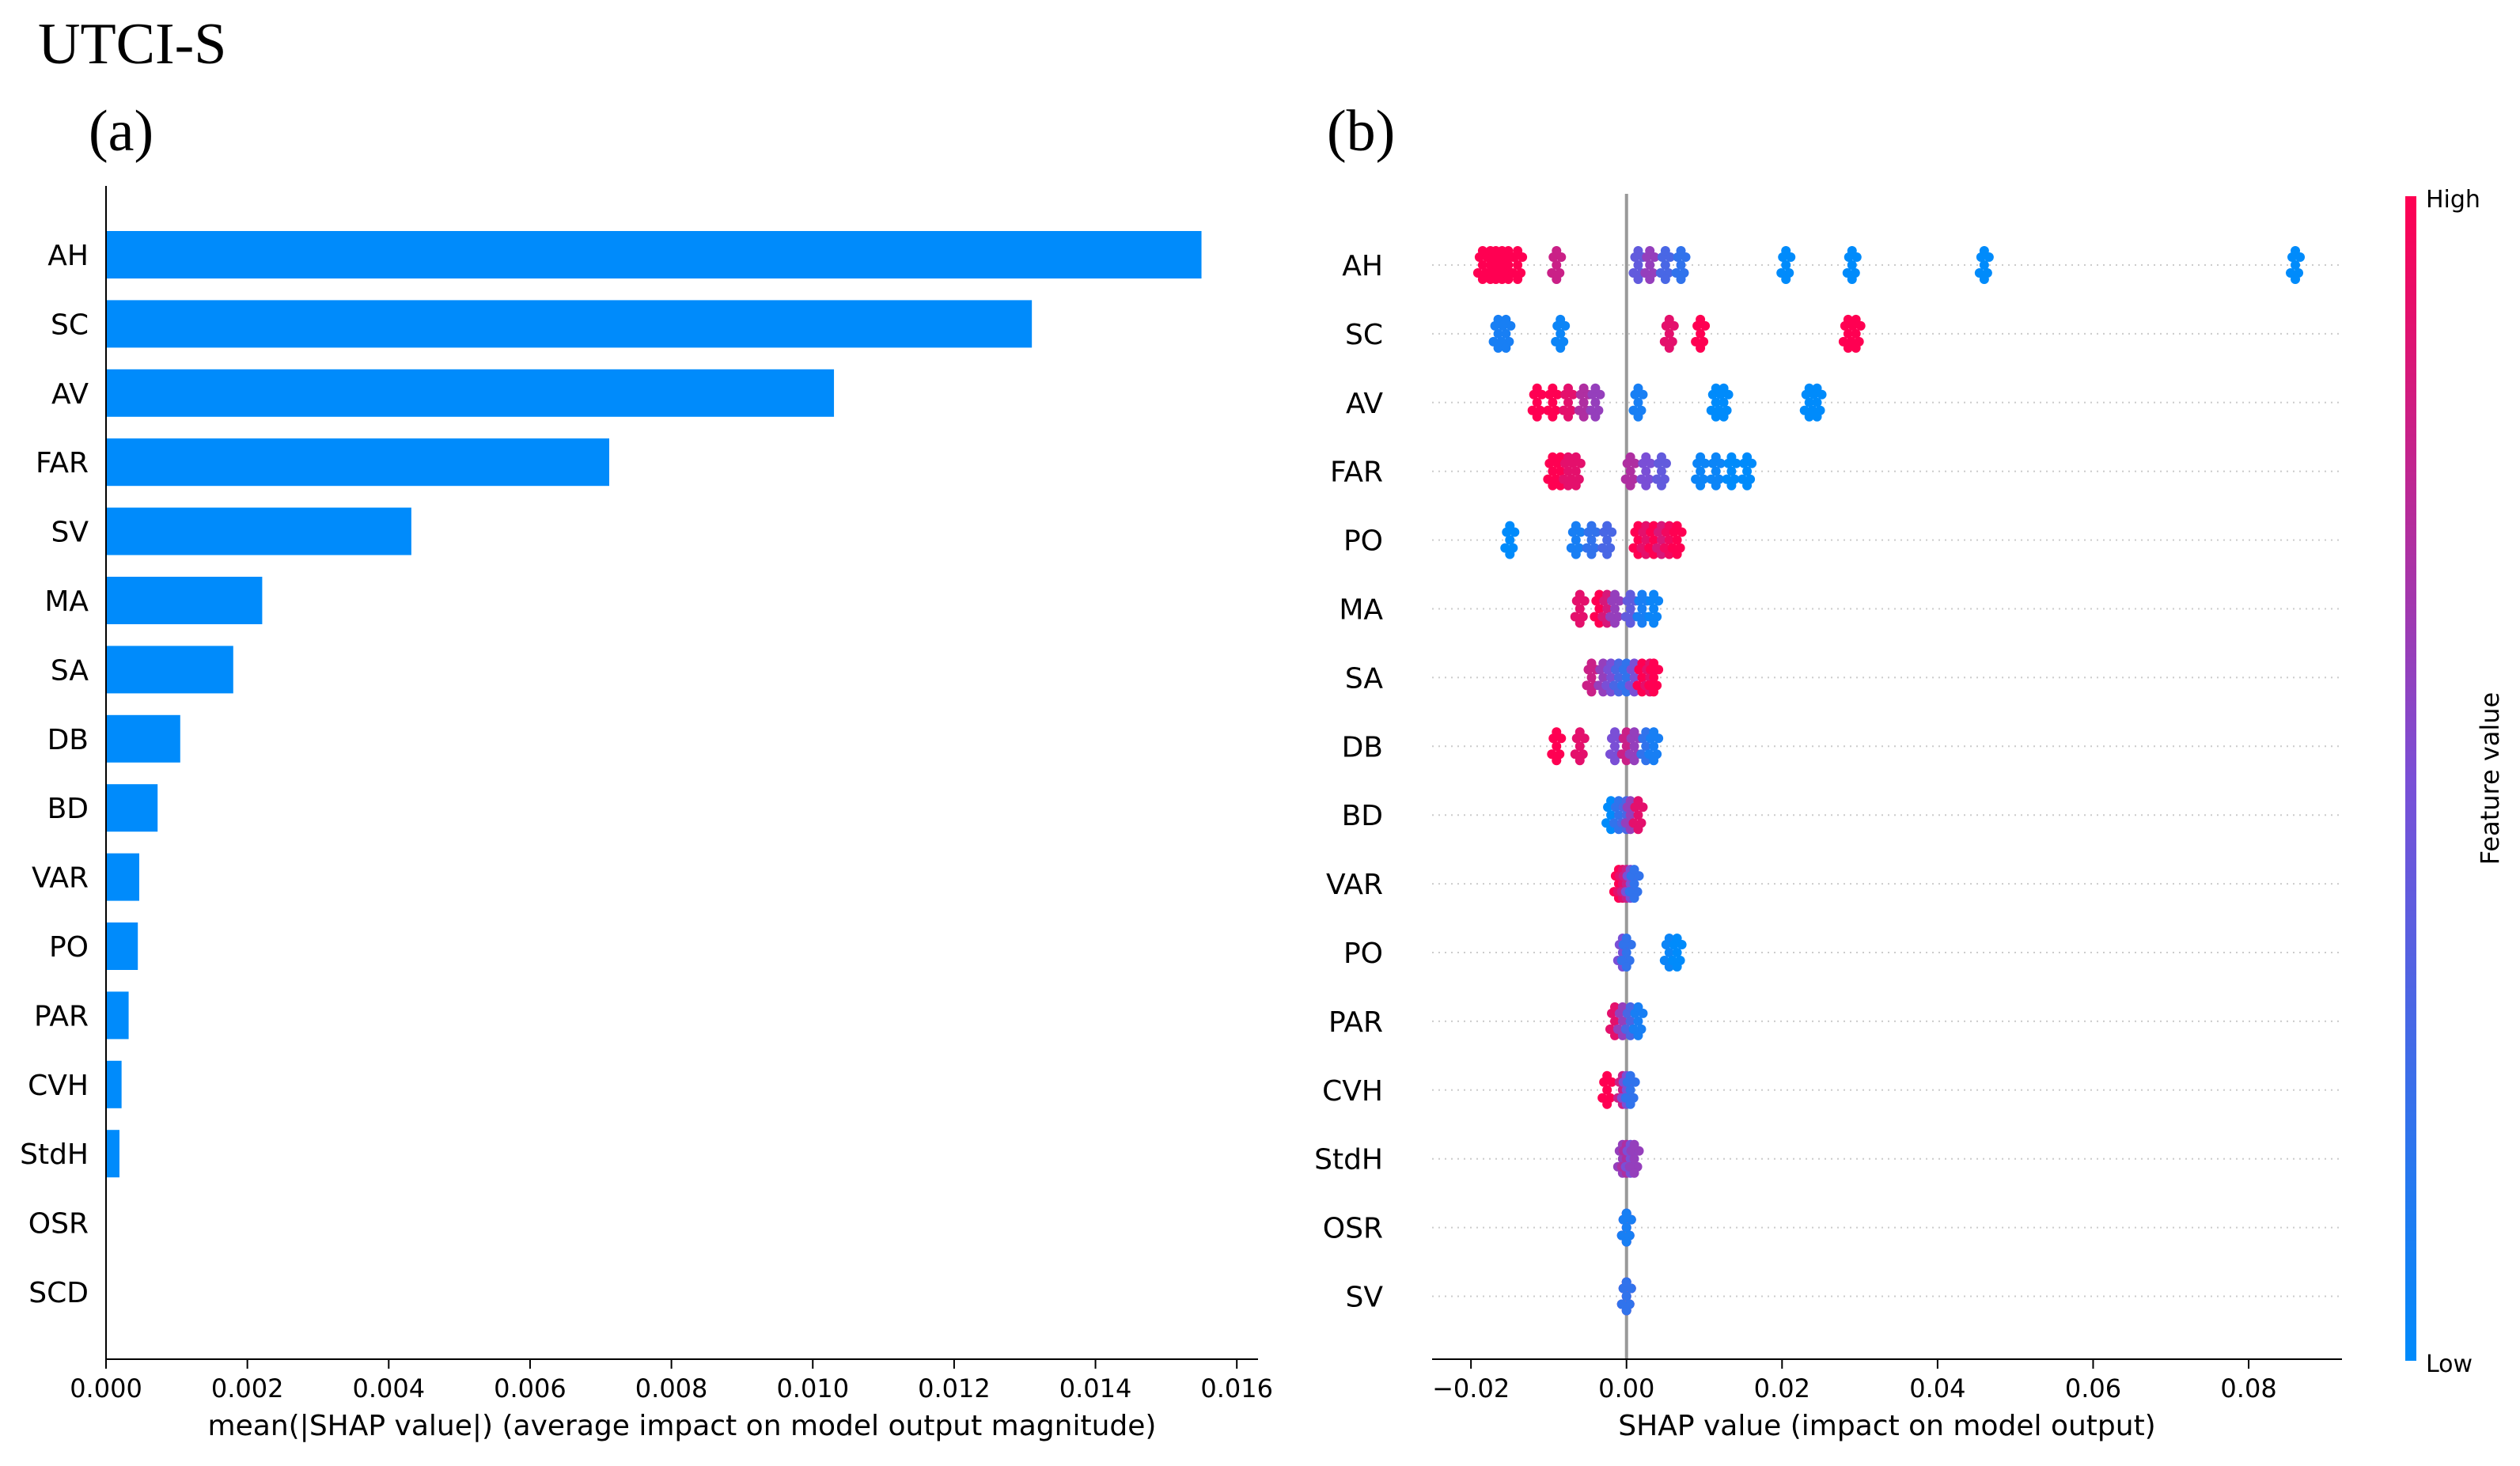 The image size is (2520, 1466). I want to click on point-par, so click(1638, 1035).